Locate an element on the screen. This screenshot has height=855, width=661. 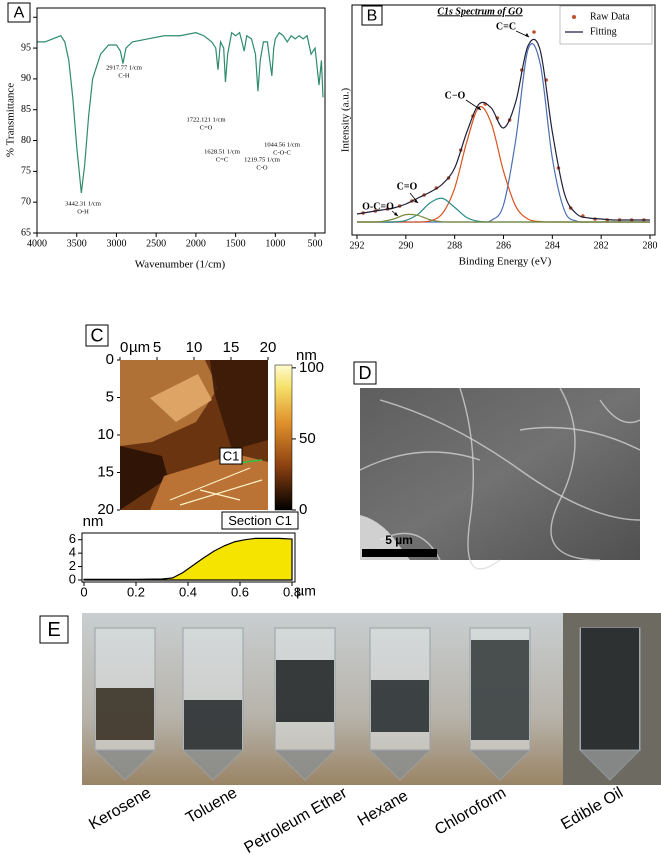
marker-label: C1 is located at coordinates (231, 455).